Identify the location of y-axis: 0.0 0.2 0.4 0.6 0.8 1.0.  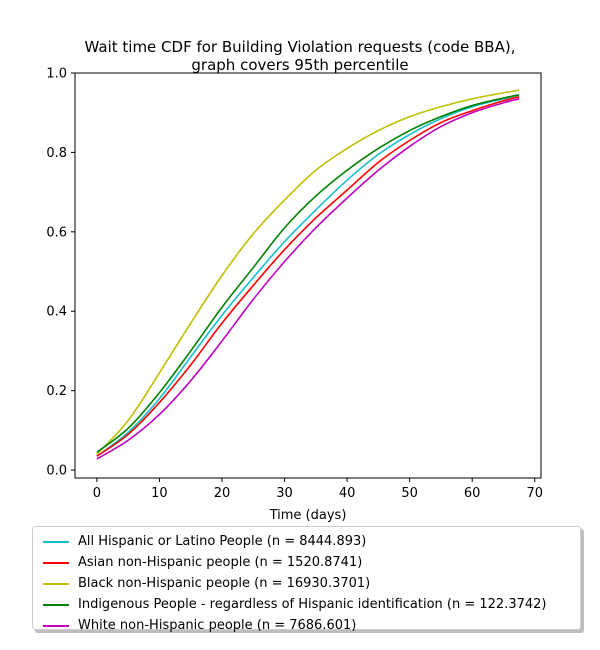
(60, 273).